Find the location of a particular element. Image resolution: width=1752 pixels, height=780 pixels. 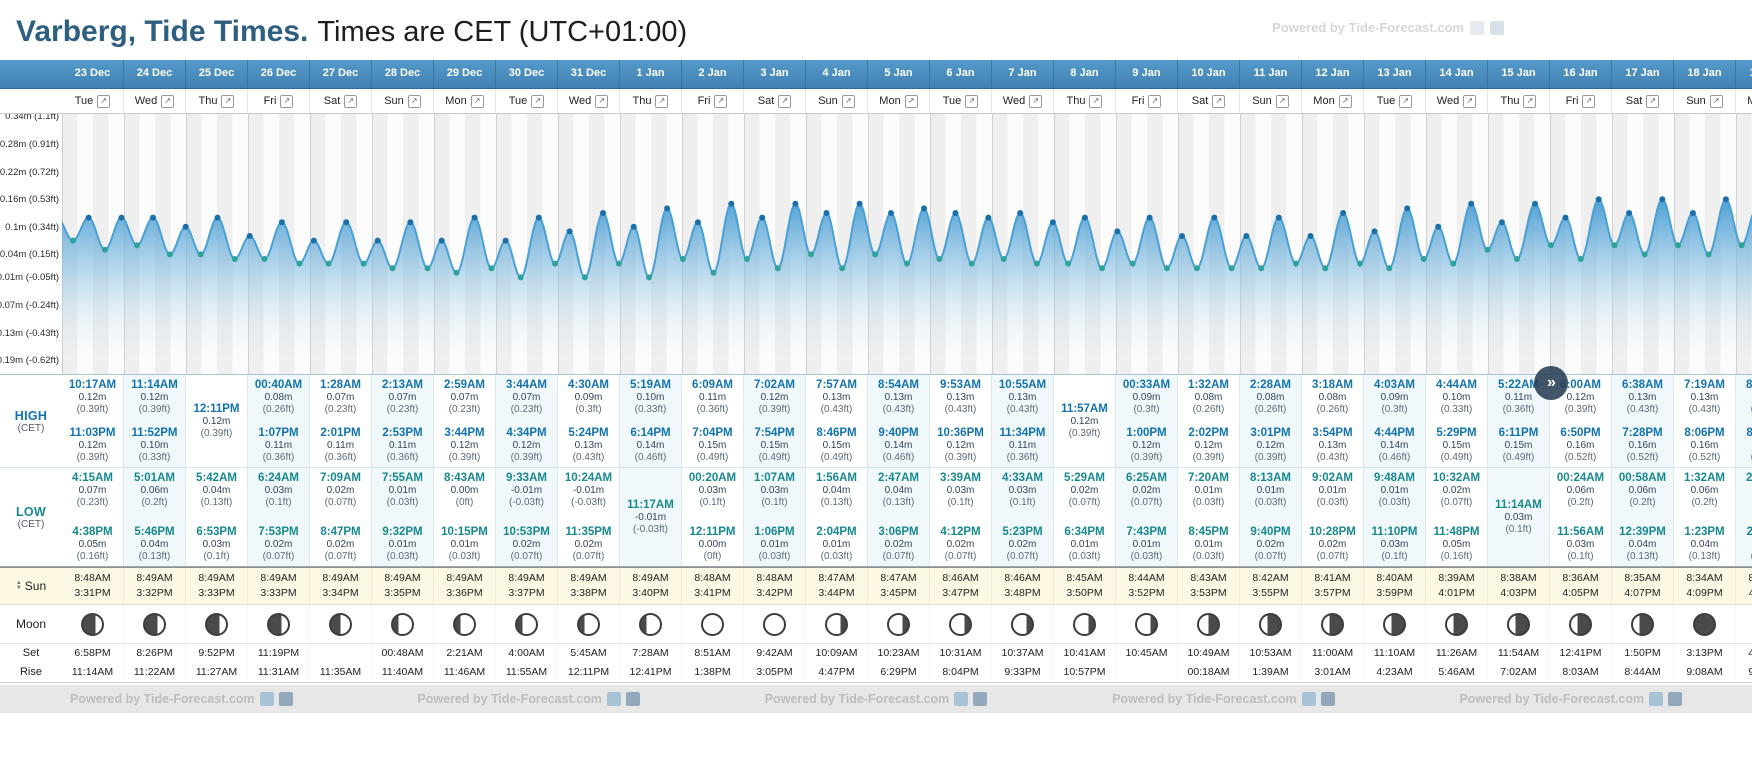

tide-time: 11:35PM is located at coordinates (588, 532).